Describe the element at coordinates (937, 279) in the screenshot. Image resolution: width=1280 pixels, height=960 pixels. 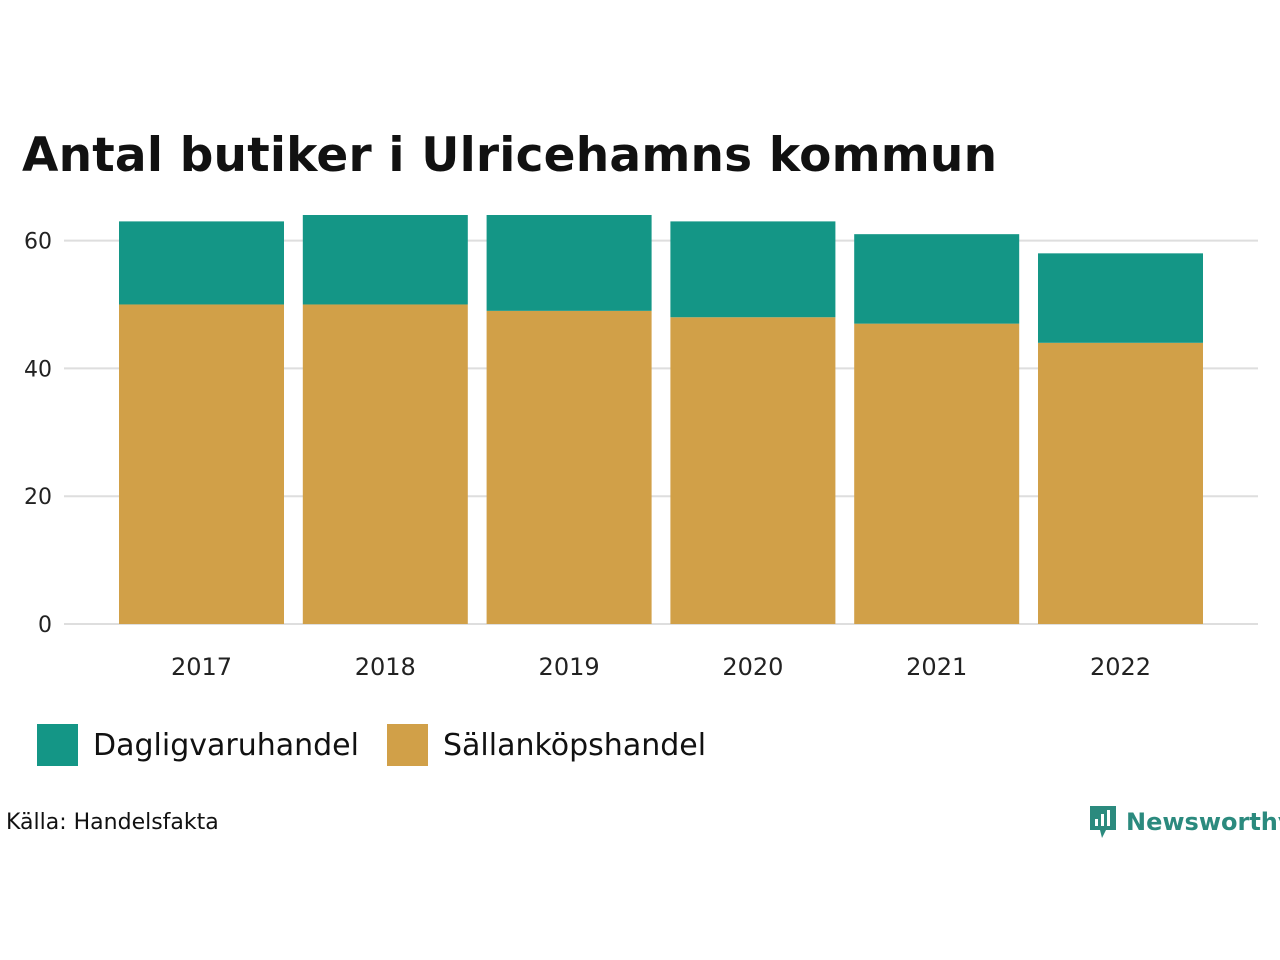
I see `bar-dagligvaruhandel-2021` at that location.